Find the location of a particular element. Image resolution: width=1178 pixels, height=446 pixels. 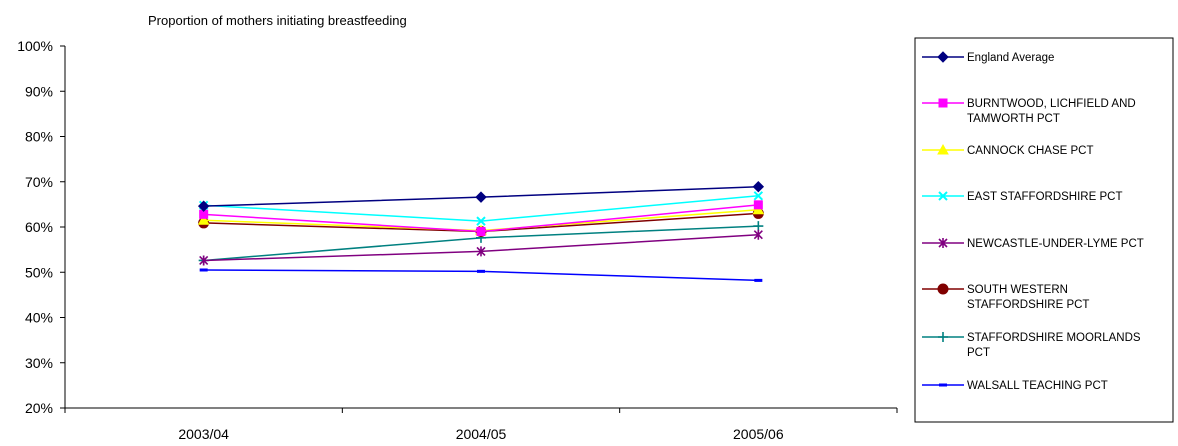

legend-item: SOUTH WESTERN STAFFORDSHIRE PCT is located at coordinates (1005, 297).